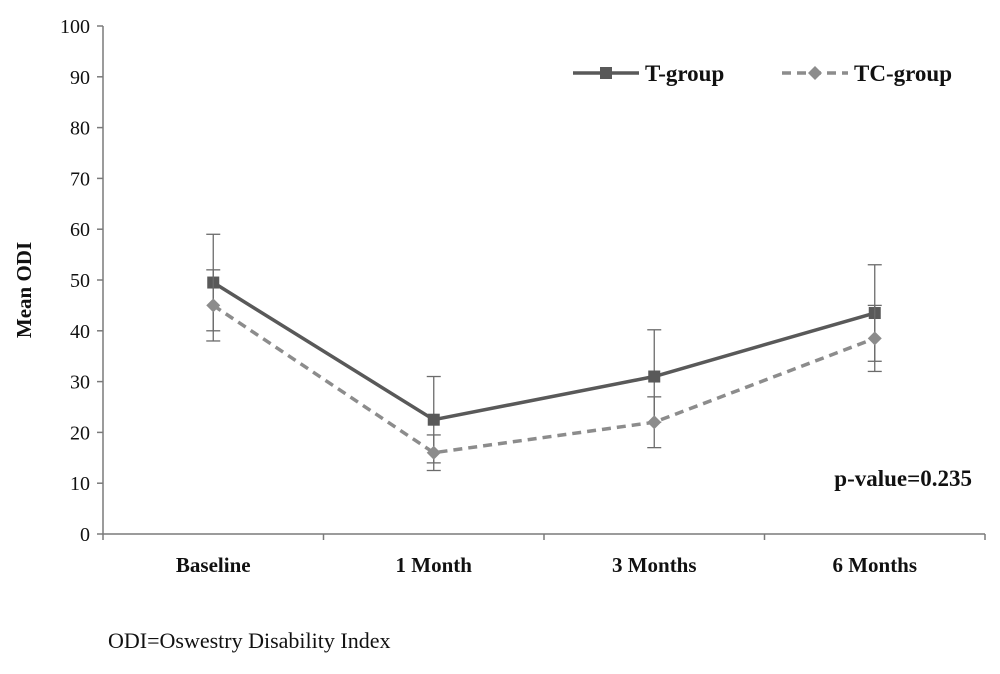  I want to click on legend-item: TC-group, so click(867, 73).